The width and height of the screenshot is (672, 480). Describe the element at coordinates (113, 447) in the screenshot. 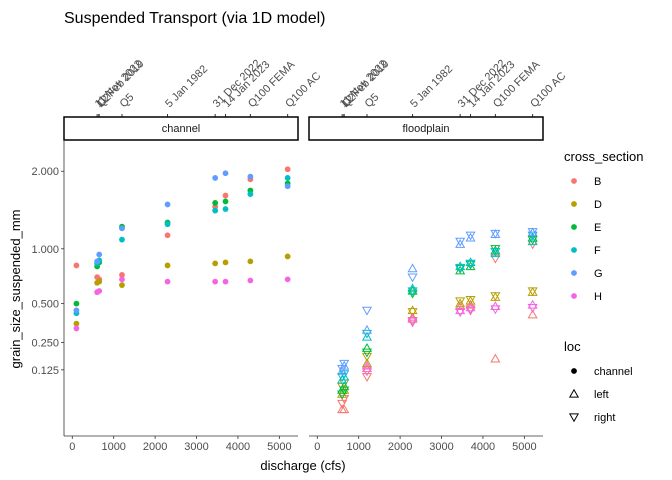

I see `x-tick-label: 1000` at that location.